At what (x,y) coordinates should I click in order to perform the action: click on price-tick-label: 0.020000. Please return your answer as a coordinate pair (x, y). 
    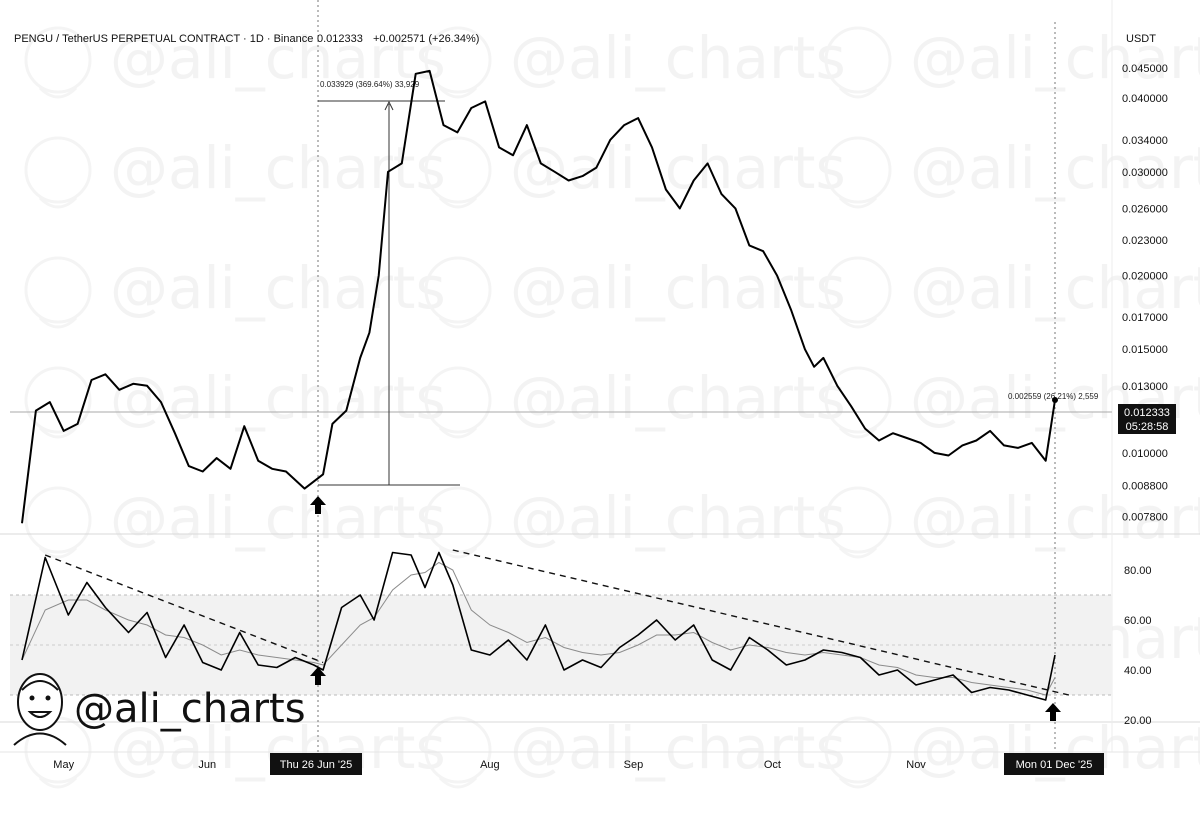
    Looking at the image, I should click on (1145, 277).